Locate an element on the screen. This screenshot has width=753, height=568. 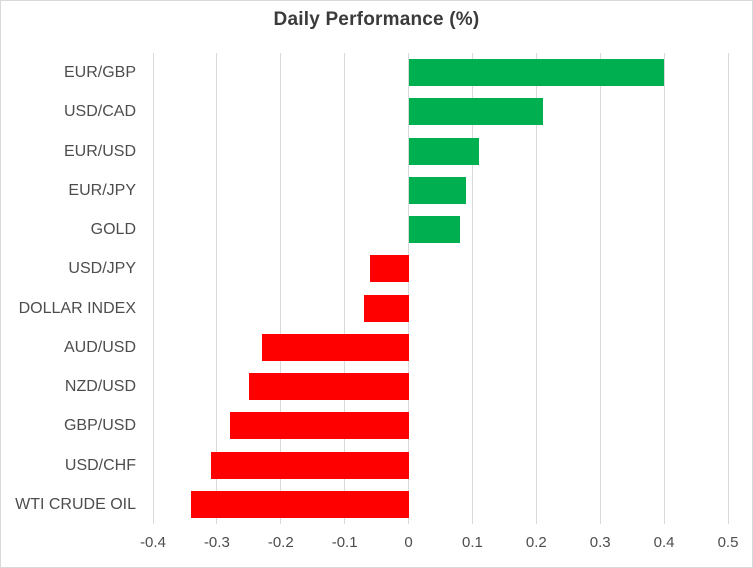
bar-eur-gbp is located at coordinates (536, 73).